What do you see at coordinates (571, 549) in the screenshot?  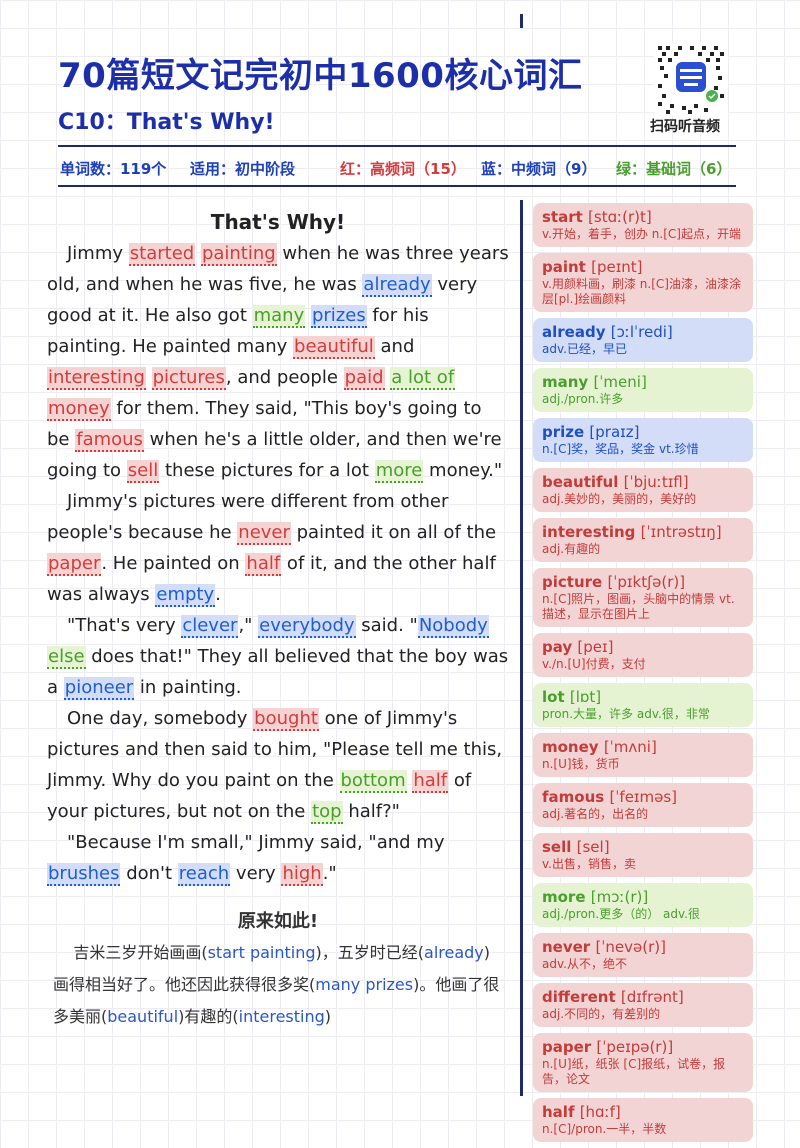 I see `vocab-card-definition: adj.有趣的` at bounding box center [571, 549].